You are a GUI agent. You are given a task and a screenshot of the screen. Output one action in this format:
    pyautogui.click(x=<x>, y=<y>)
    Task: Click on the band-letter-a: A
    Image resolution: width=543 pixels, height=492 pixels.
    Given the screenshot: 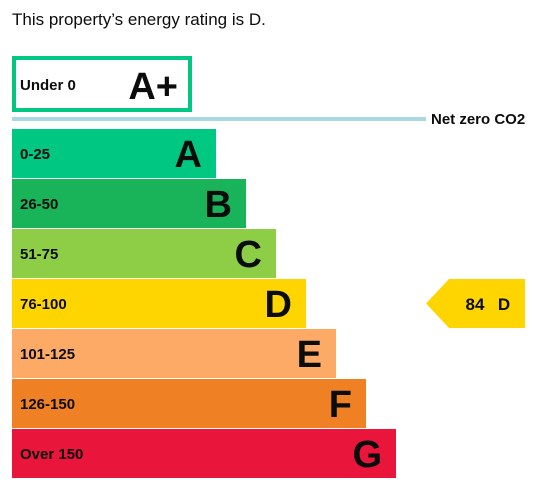 What is the action you would take?
    pyautogui.click(x=188, y=155)
    